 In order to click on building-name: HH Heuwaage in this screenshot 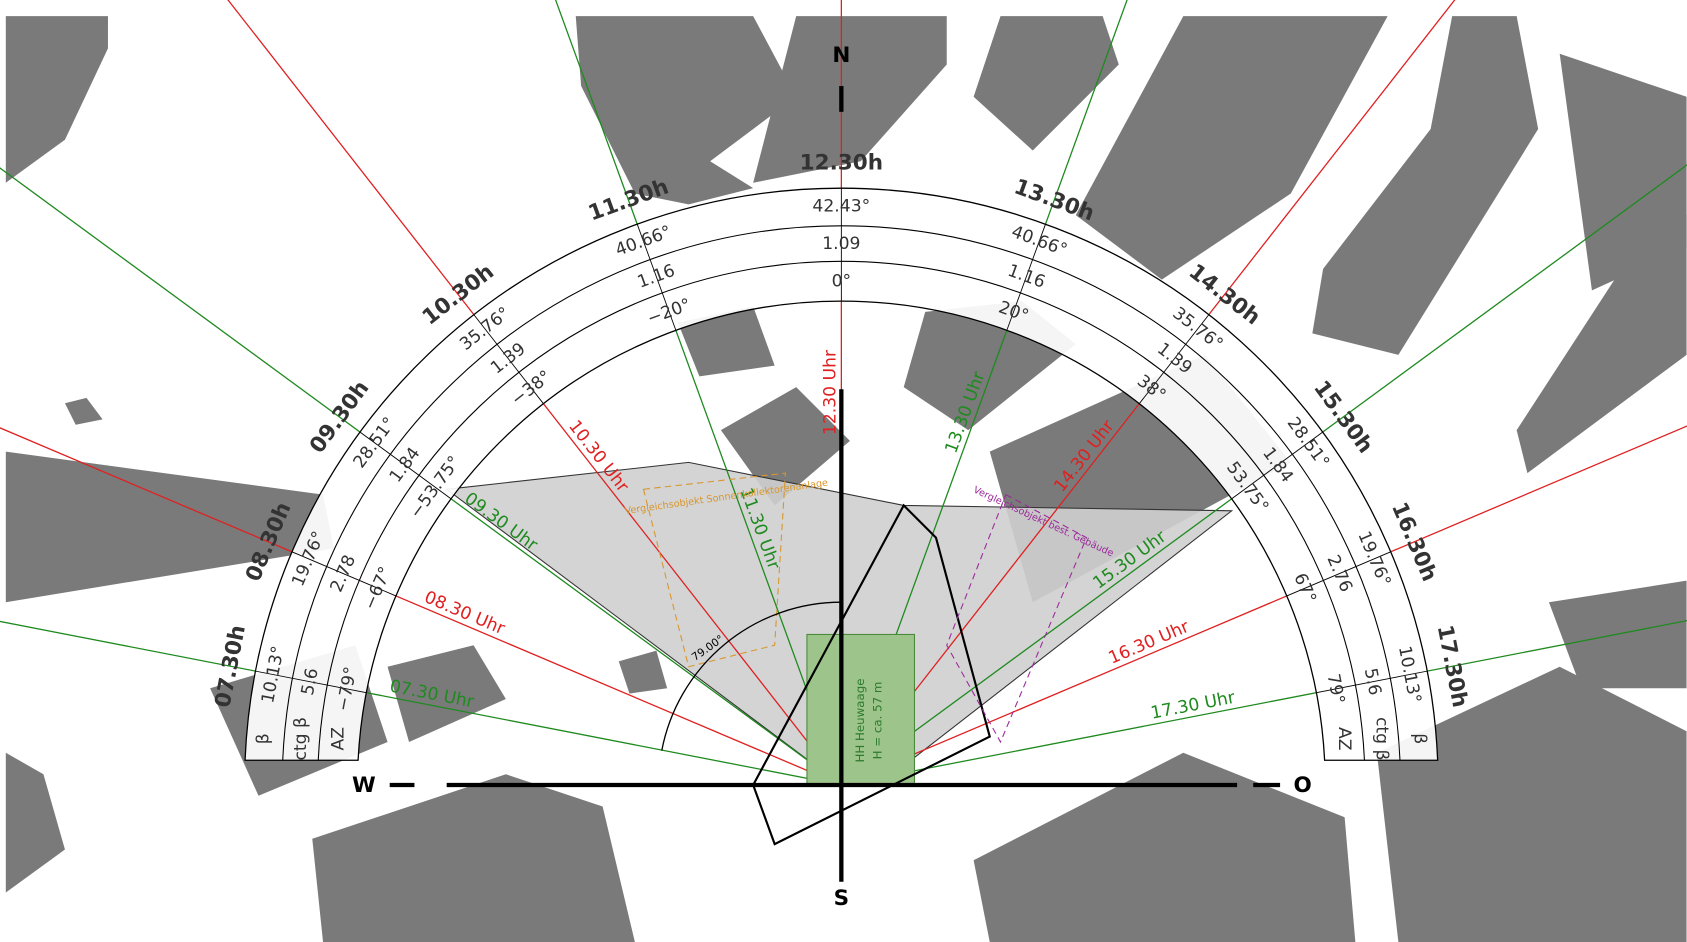, I will do `click(860, 720)`.